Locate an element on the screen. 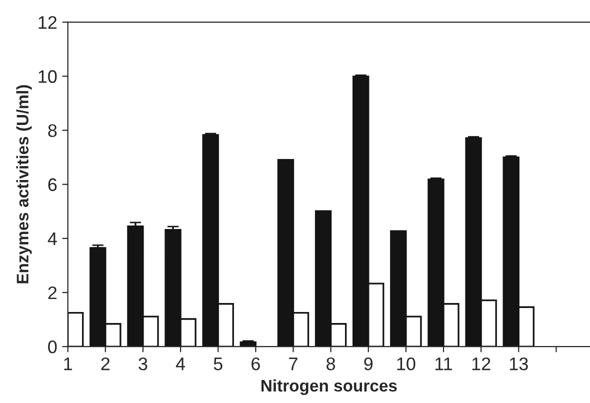 The width and height of the screenshot is (590, 403). x-tick-label: 12 is located at coordinates (481, 363).